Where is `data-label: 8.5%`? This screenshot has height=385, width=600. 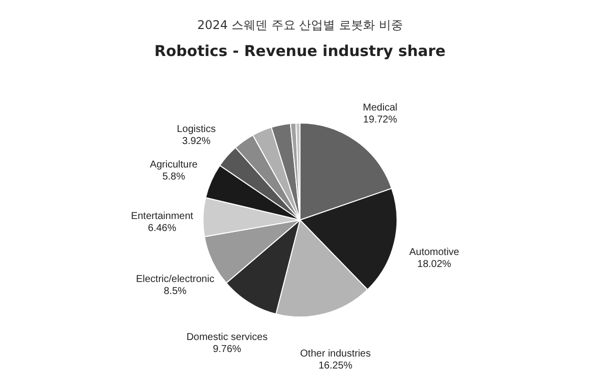 data-label: 8.5% is located at coordinates (175, 291).